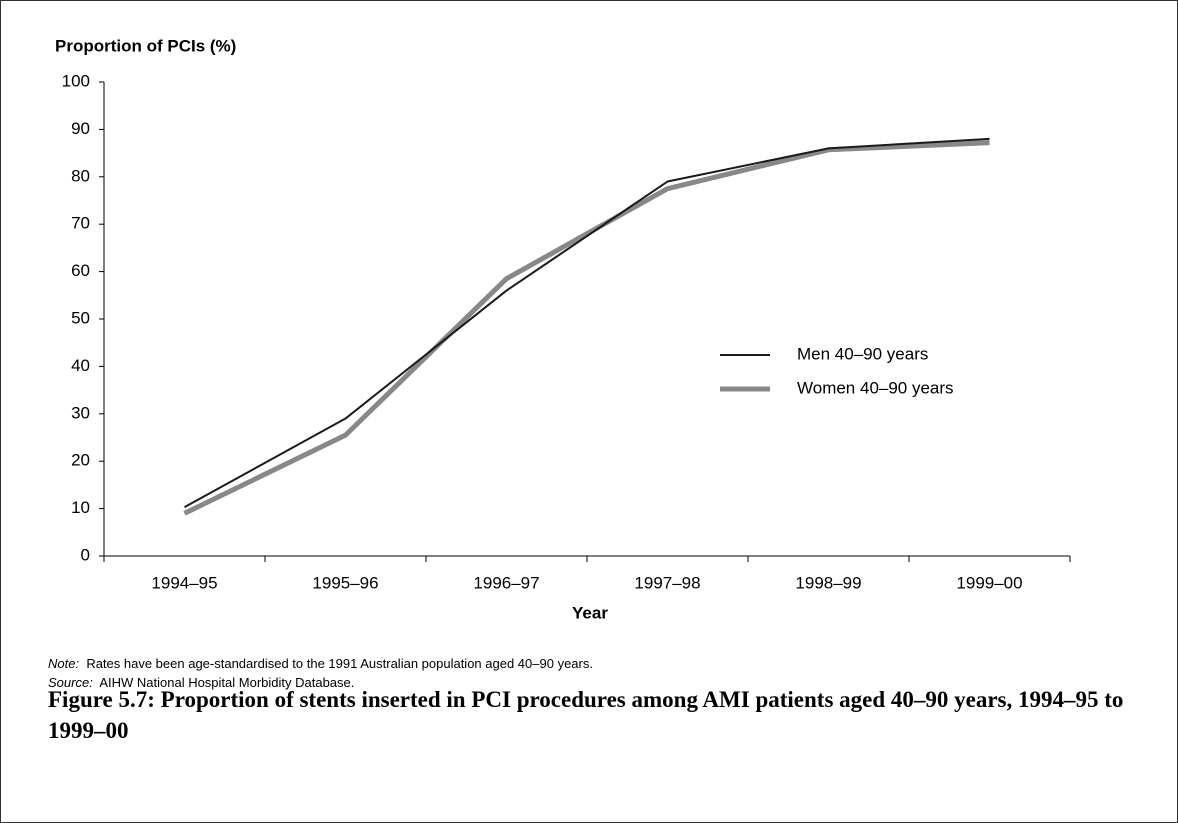 Image resolution: width=1178 pixels, height=823 pixels. Describe the element at coordinates (80, 223) in the screenshot. I see `y-tick-label: 70` at that location.